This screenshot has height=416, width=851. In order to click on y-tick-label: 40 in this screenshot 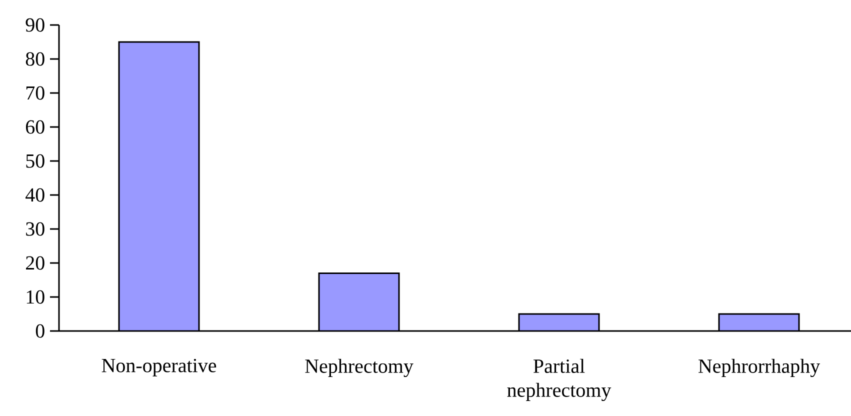, I will do `click(35, 195)`.